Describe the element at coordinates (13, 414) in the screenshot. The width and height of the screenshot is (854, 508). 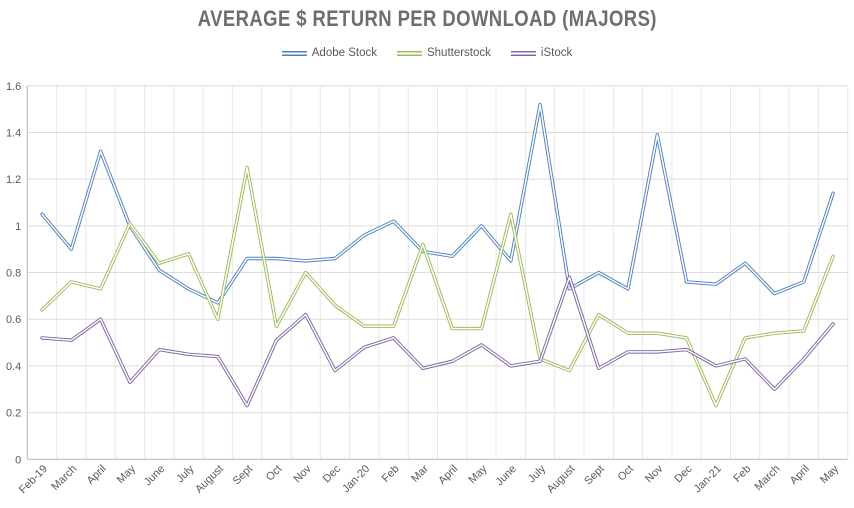
I see `y-tick-label: 0.2` at that location.